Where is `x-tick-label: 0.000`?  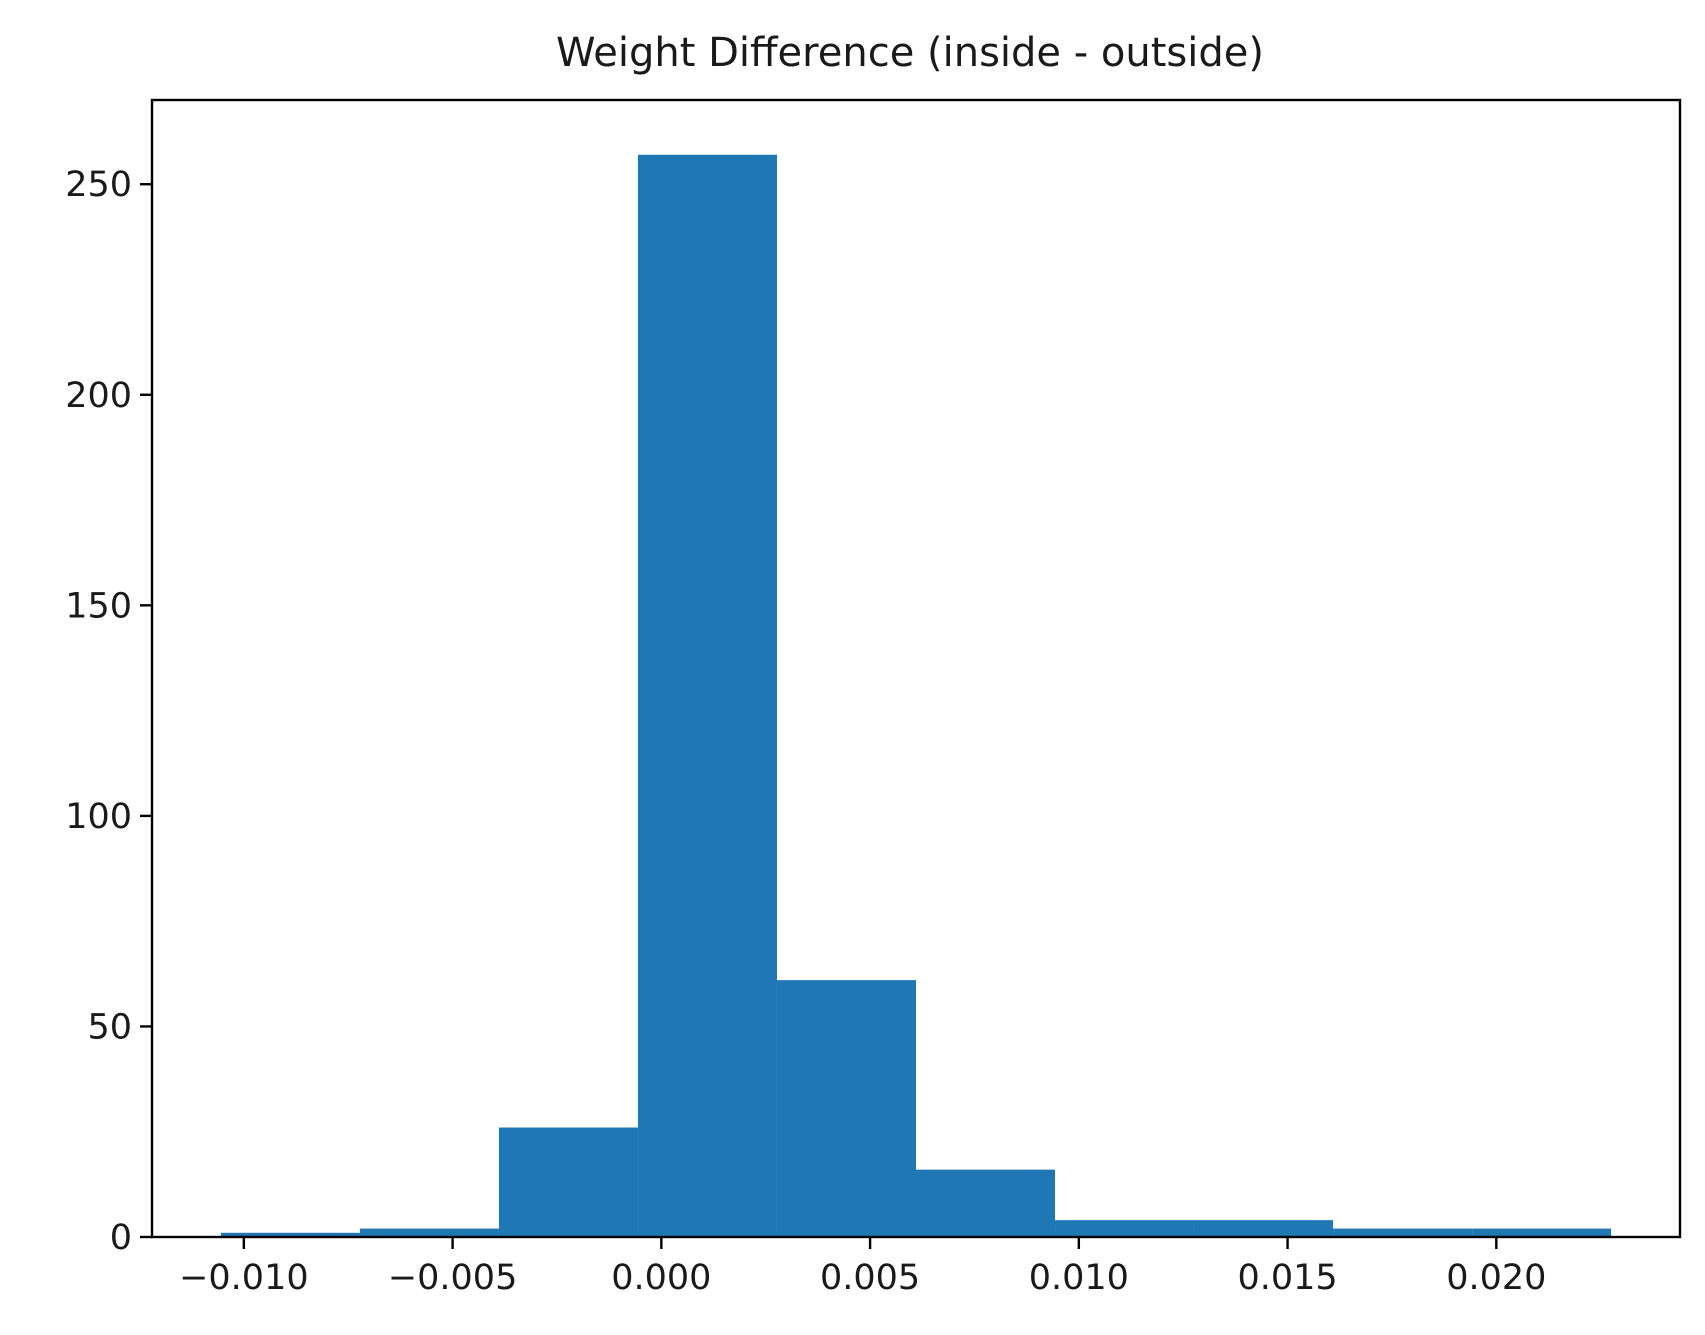
x-tick-label: 0.000 is located at coordinates (661, 1278).